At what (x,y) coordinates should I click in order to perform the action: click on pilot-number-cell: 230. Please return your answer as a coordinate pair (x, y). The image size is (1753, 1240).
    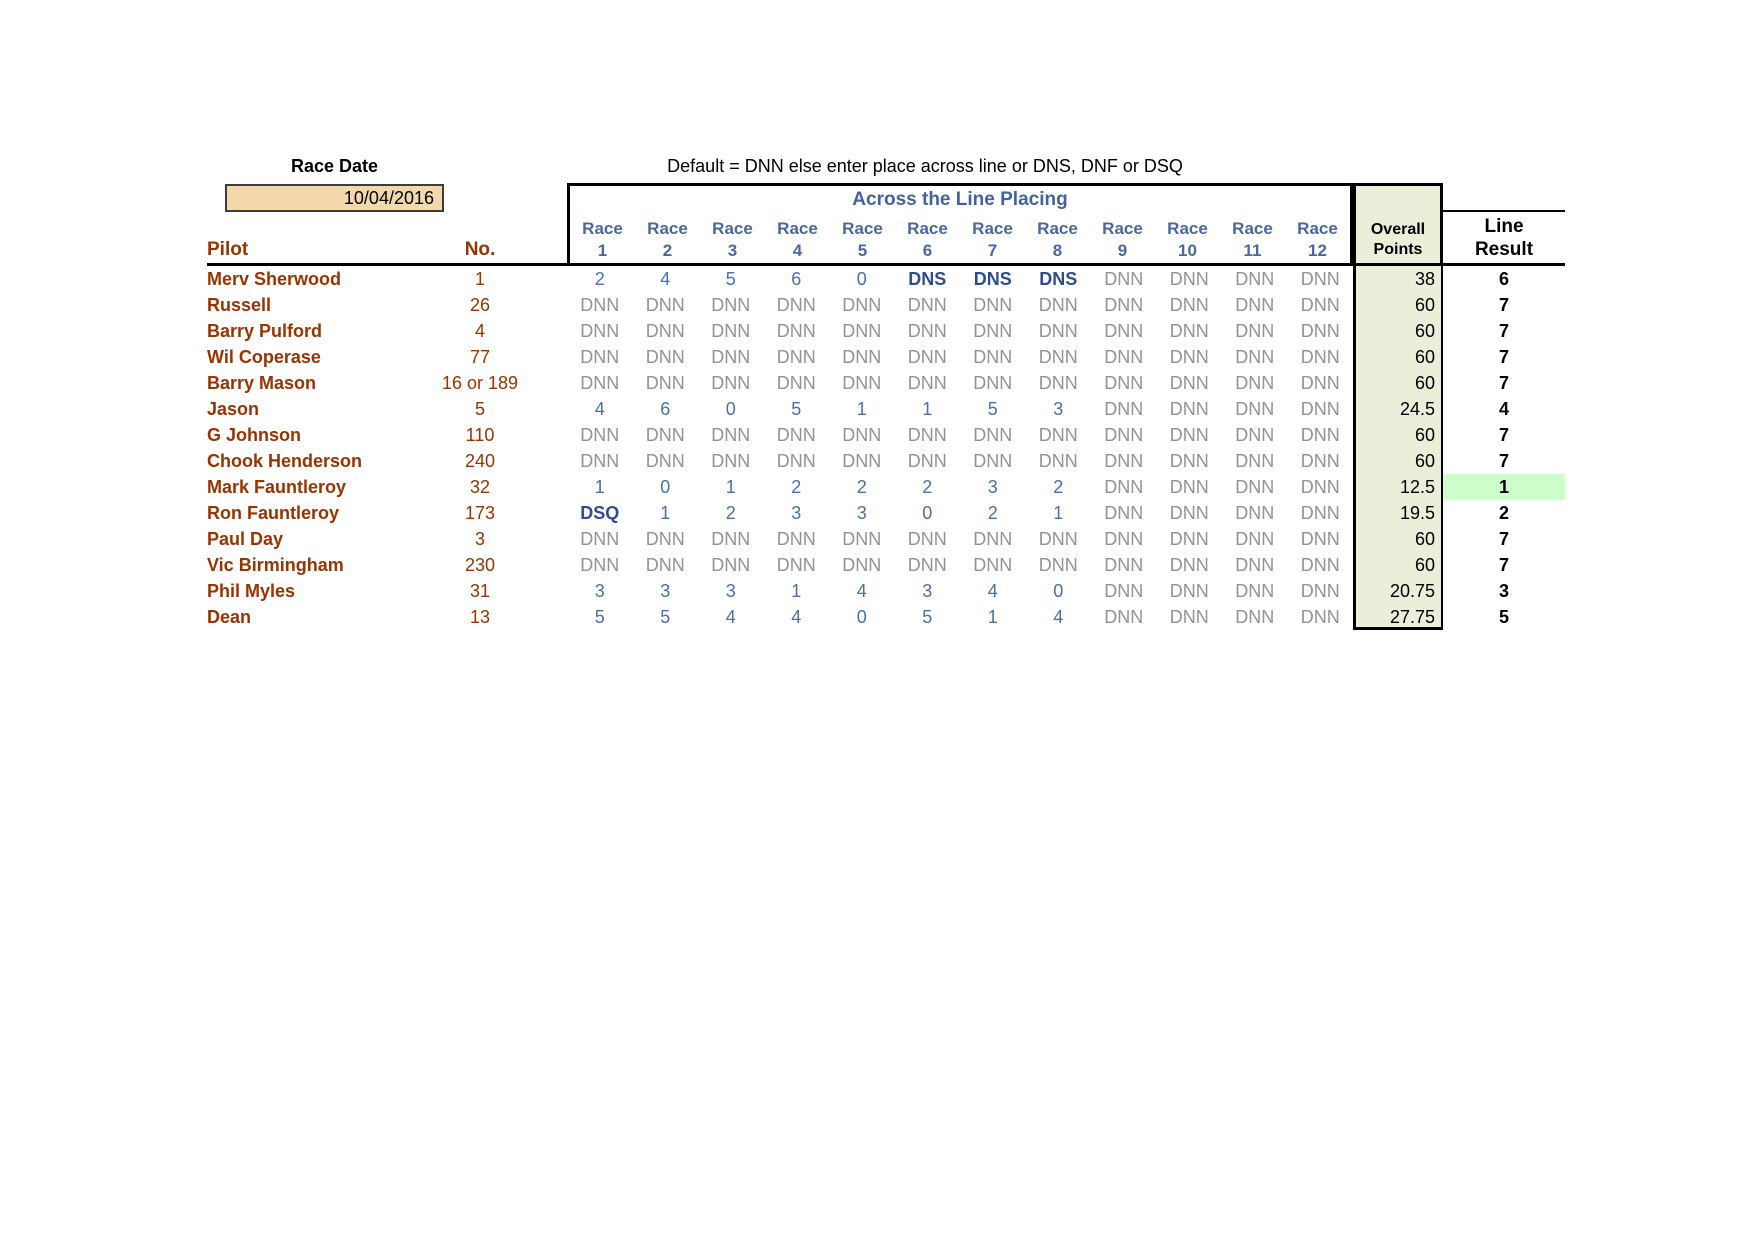
    Looking at the image, I should click on (480, 565).